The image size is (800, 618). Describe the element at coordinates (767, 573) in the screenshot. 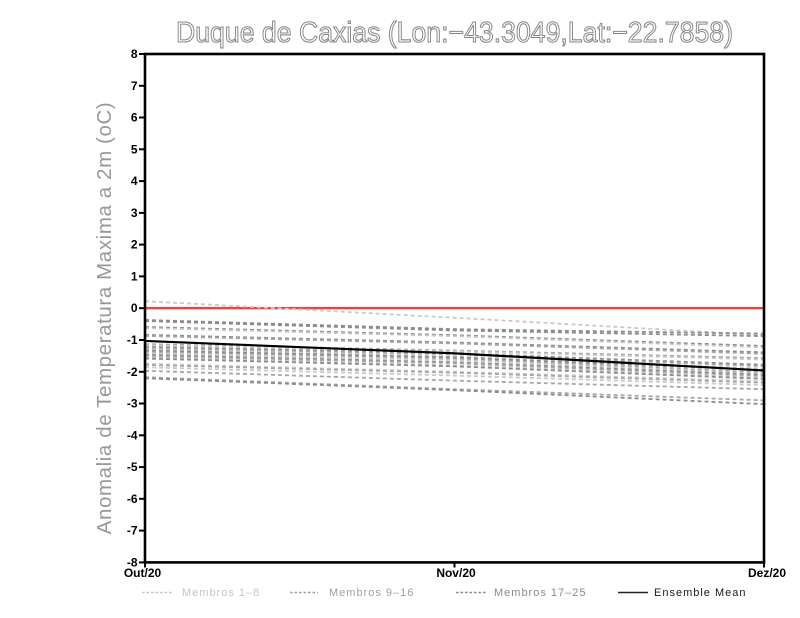

I see `svg-text: Dez/20` at that location.